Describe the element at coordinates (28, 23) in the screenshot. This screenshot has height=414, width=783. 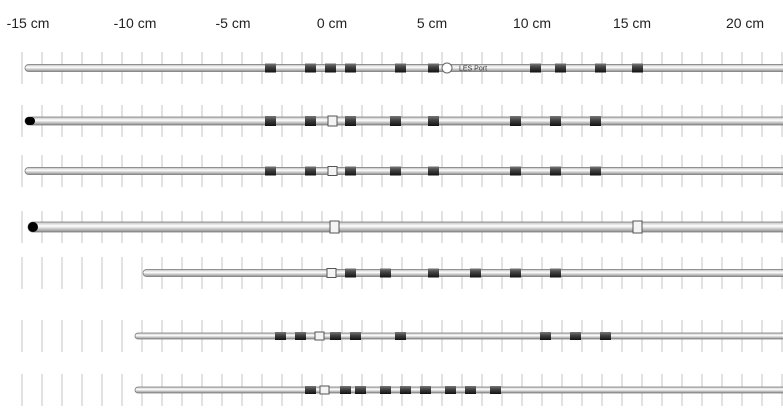
I see `scale-label: -15 cm` at that location.